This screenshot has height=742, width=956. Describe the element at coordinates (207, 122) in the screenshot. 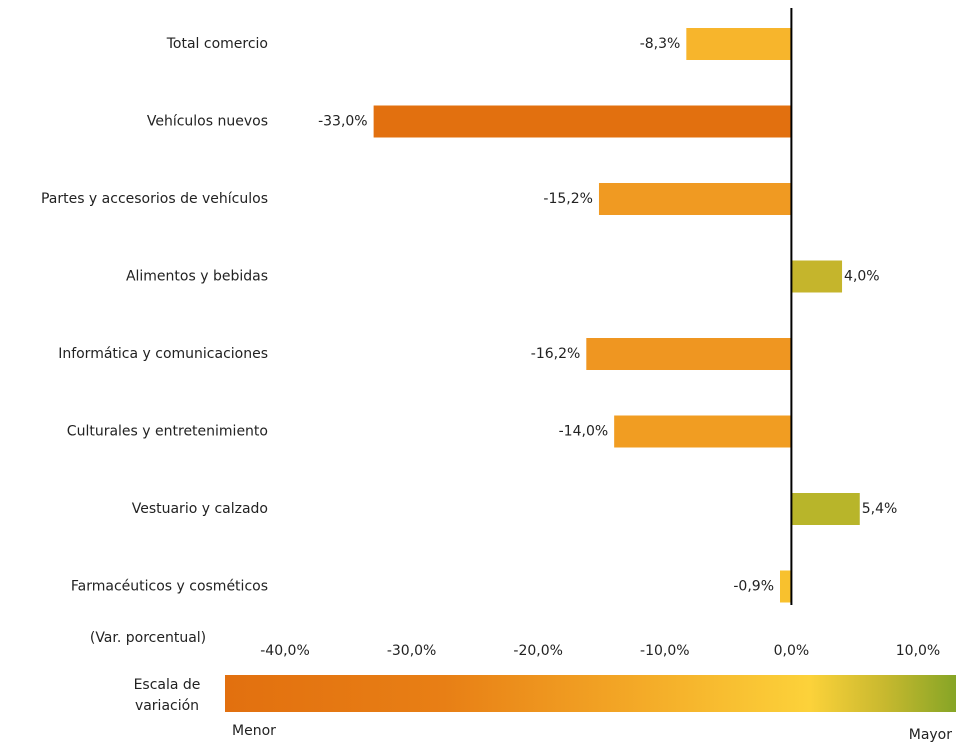

I see `category-label: Vehículos nuevos` at that location.